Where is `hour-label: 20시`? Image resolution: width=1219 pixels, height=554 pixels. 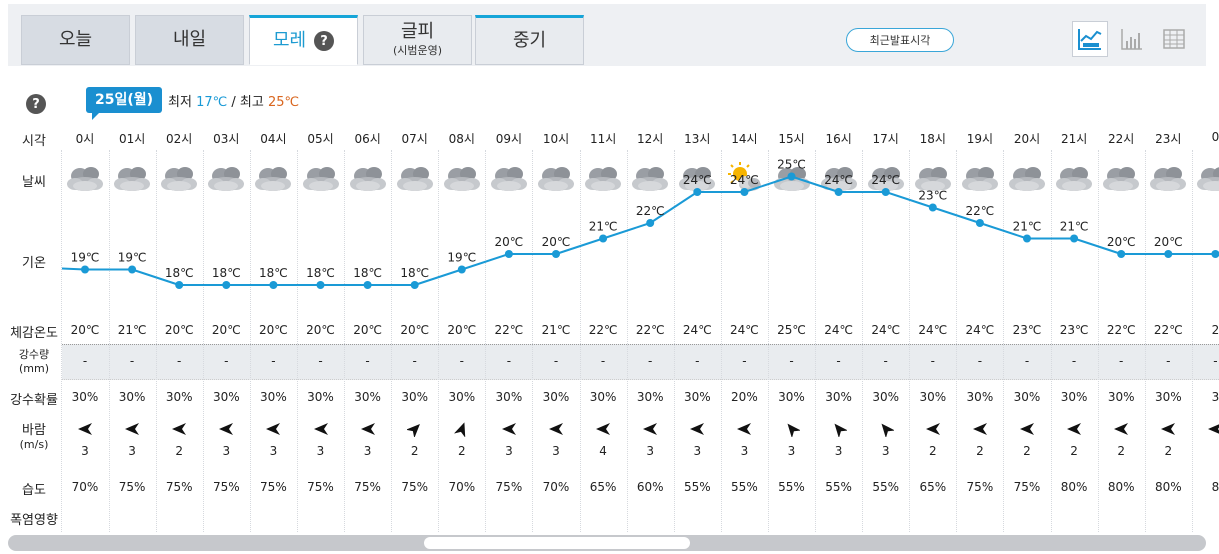
hour-label: 20시 is located at coordinates (1027, 139).